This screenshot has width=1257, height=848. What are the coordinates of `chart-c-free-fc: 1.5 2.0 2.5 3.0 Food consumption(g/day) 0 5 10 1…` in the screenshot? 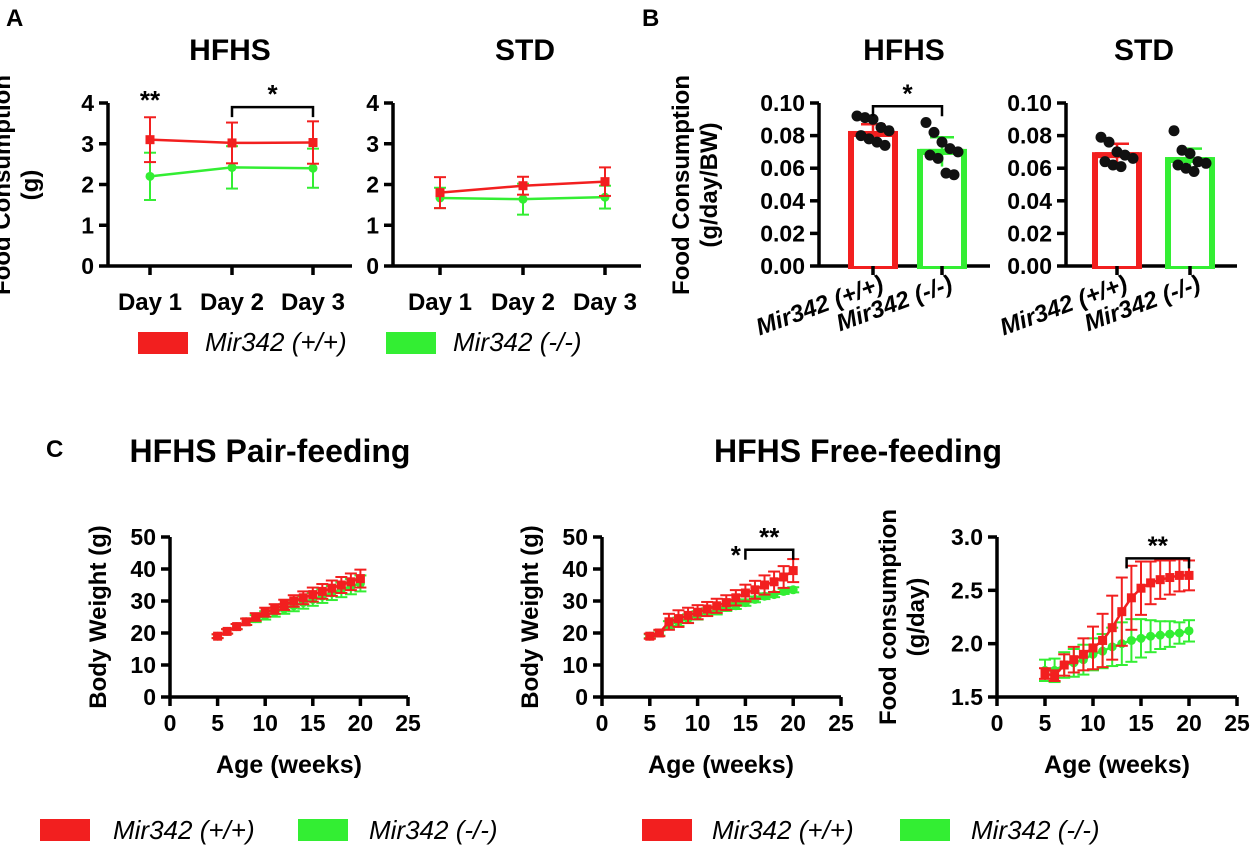 It's located at (1062, 644).